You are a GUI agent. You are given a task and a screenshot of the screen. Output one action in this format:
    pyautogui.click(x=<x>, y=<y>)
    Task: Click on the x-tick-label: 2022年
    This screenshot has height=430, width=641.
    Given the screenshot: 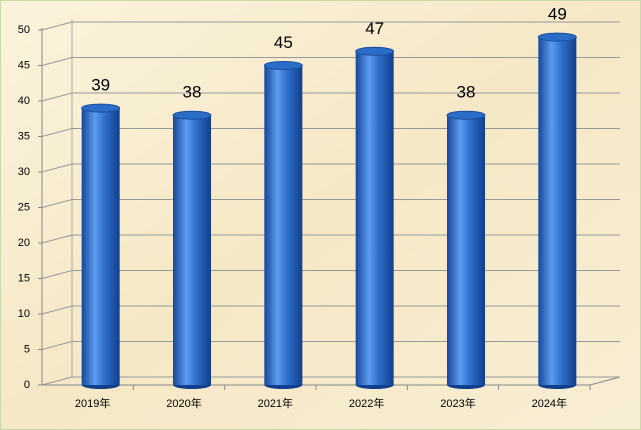 What is the action you would take?
    pyautogui.click(x=366, y=403)
    